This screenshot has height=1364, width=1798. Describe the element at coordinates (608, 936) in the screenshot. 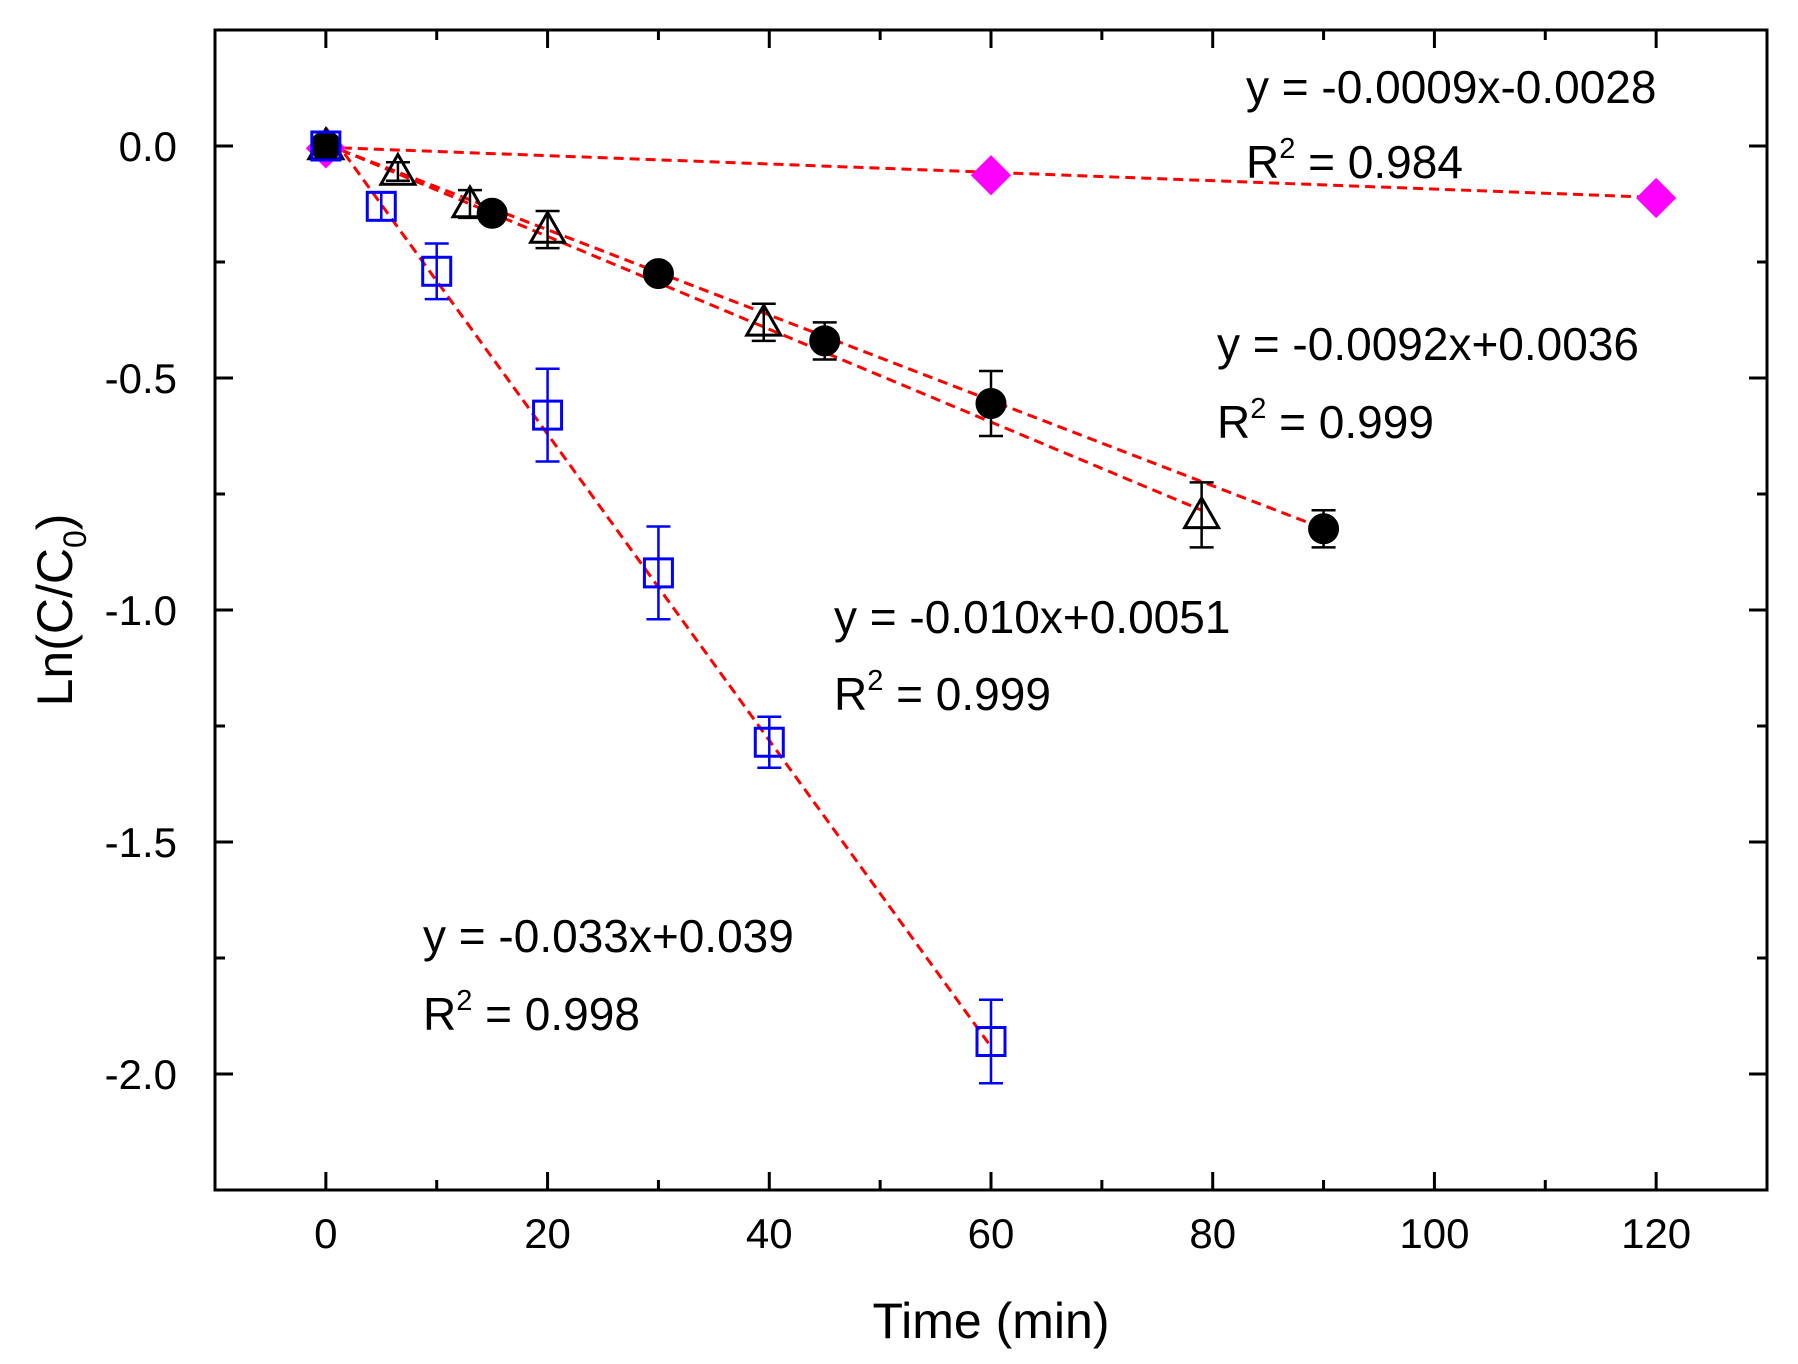

I see `equation-label-square: y = -0.033x+0.039` at that location.